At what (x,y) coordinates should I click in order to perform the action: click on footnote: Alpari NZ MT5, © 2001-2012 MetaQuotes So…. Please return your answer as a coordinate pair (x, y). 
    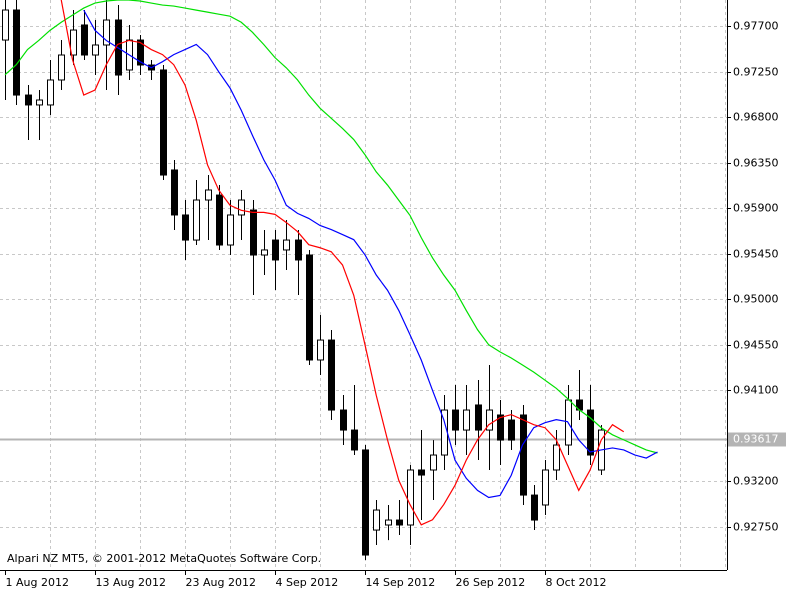
    Looking at the image, I should click on (164, 558).